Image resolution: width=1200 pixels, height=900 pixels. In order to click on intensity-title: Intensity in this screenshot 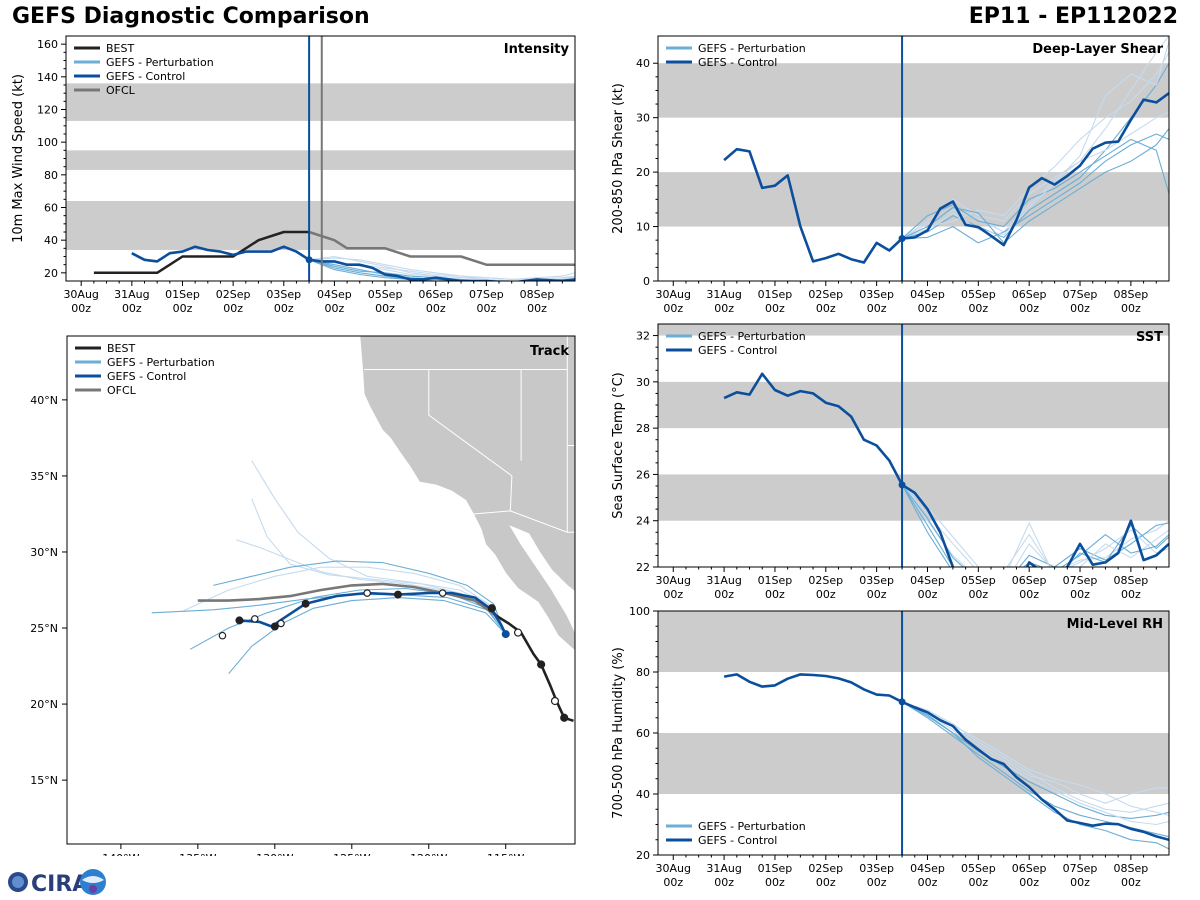, I will do `click(537, 49)`.